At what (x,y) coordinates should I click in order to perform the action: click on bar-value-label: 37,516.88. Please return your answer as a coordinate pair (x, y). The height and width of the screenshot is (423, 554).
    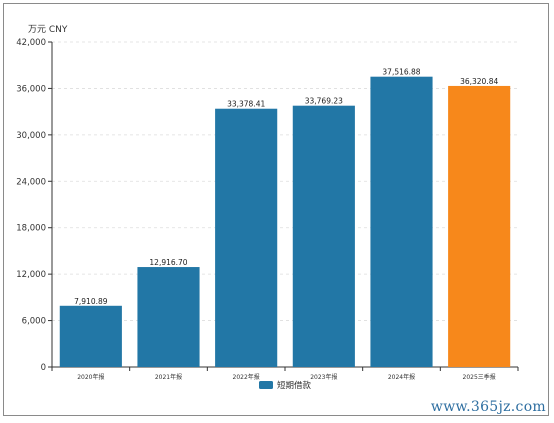
    Looking at the image, I should click on (401, 72).